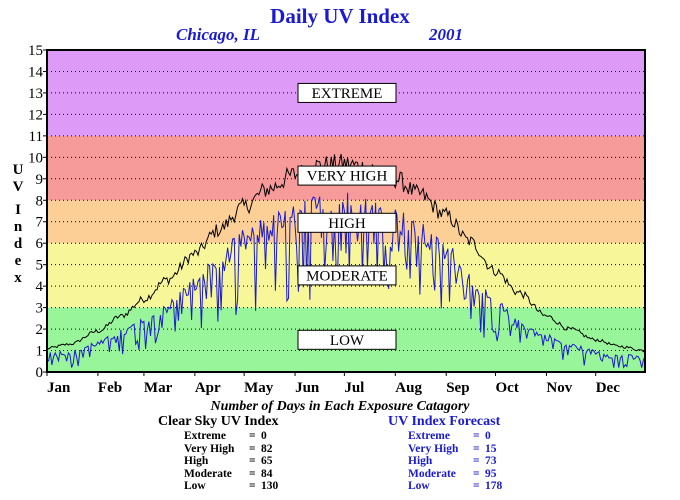  Describe the element at coordinates (18, 187) in the screenshot. I see `y-axis-label-letter: V` at that location.